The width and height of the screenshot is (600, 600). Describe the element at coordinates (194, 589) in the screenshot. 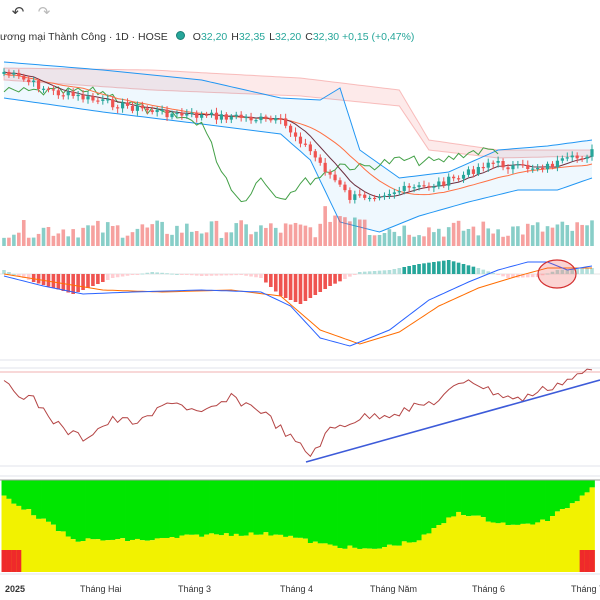

I see `x-axis-label-2: Tháng 3` at that location.